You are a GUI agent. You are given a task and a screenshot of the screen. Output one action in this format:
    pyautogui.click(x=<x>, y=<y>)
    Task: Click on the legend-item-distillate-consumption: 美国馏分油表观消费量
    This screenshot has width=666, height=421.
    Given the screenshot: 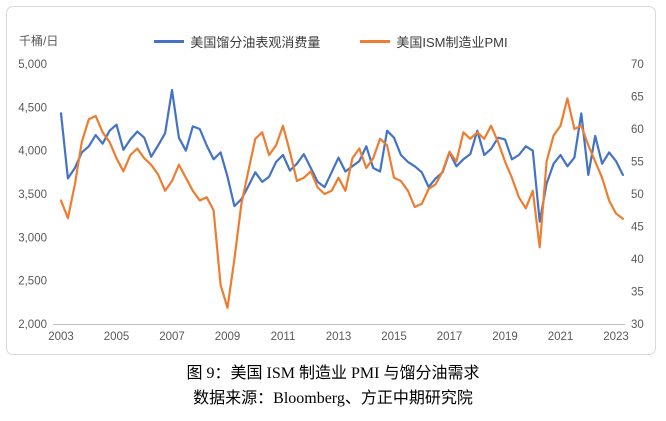 What is the action you would take?
    pyautogui.click(x=237, y=41)
    